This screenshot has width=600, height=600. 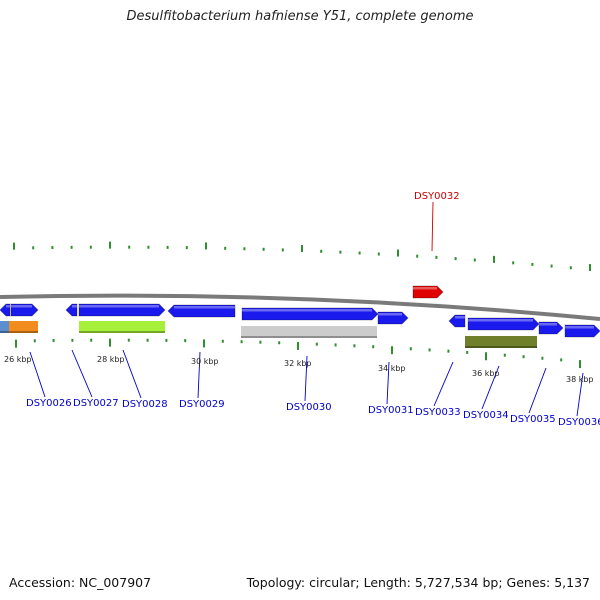 I want to click on gene-arrow-1-body, so click(x=24, y=310).